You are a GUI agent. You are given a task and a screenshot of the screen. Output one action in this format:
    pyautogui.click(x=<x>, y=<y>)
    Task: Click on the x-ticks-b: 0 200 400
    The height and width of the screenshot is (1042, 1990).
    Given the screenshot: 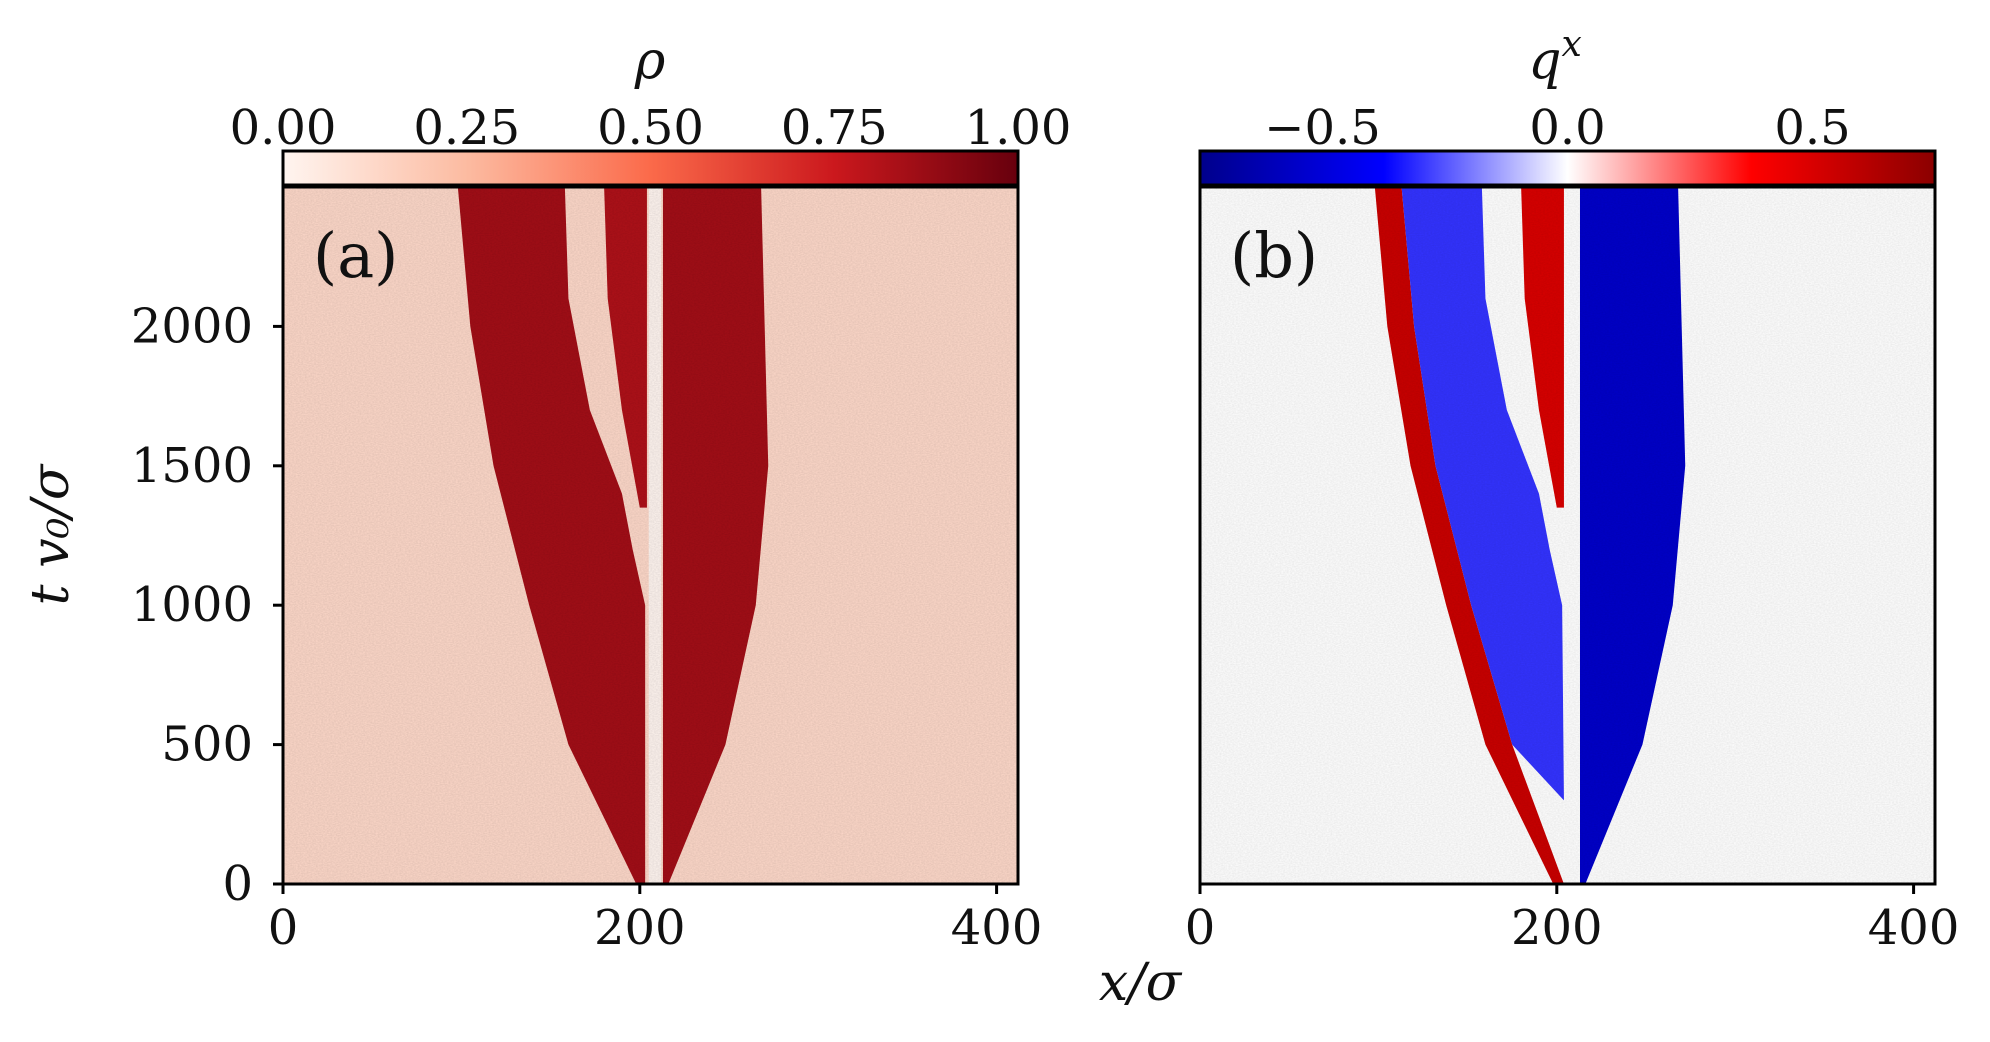 What is the action you would take?
    pyautogui.click(x=1572, y=920)
    